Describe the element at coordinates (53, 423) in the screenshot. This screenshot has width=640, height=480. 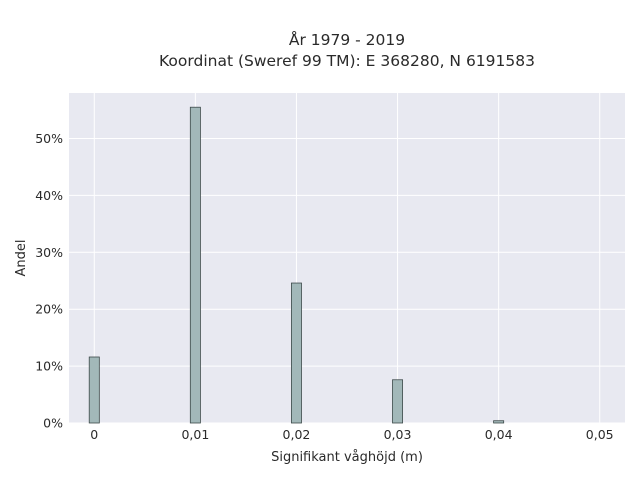
I see `y-tick-label-0: 0%` at that location.